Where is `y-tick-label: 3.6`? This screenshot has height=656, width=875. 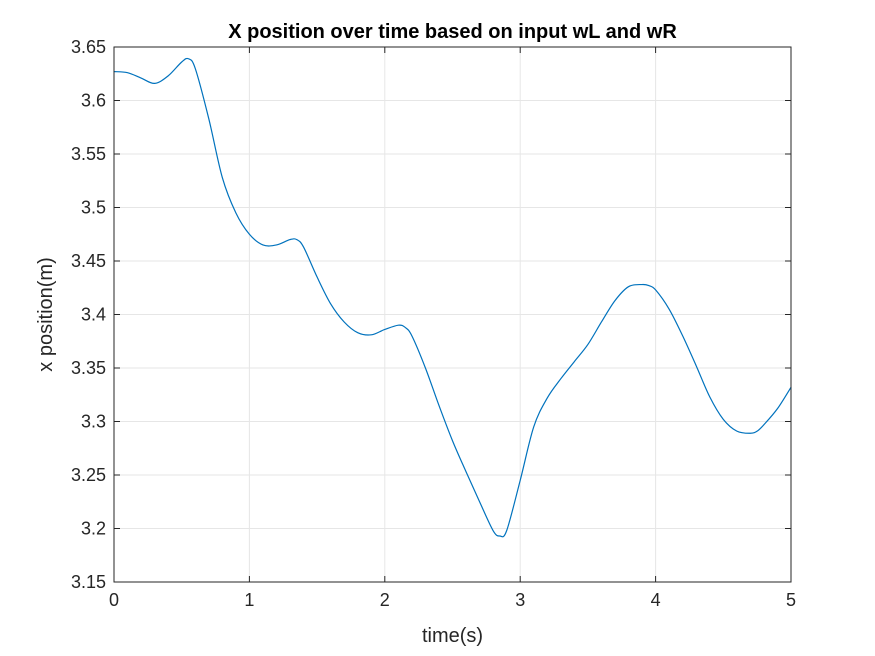
y-tick-label: 3.6 is located at coordinates (93, 101).